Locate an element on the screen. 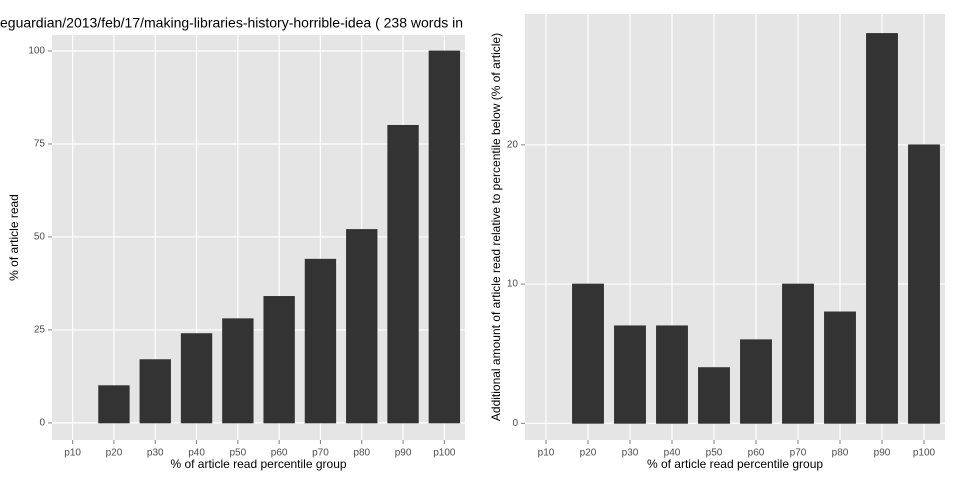 The width and height of the screenshot is (960, 480). y-tick-label: 75 is located at coordinates (40, 144).